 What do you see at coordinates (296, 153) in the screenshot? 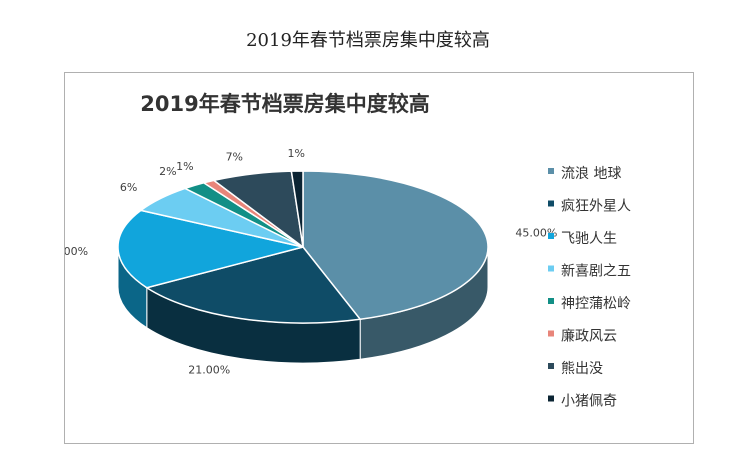
I see `data-label-7: 1%` at bounding box center [296, 153].